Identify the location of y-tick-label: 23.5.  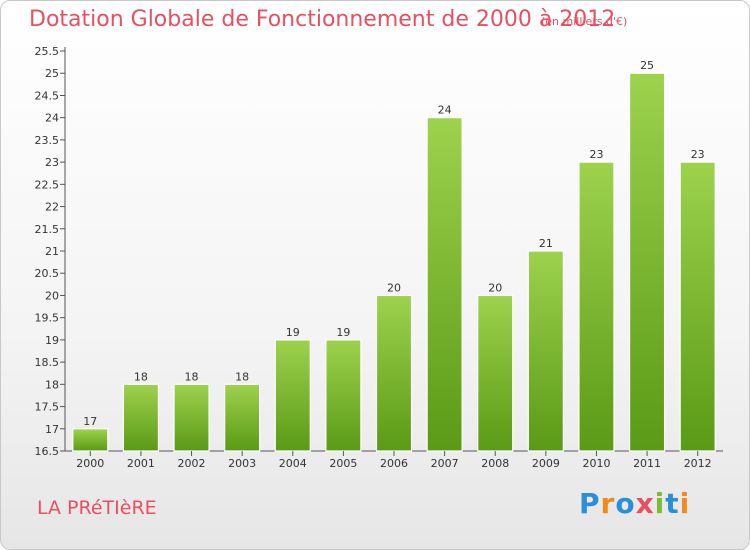
(47, 140).